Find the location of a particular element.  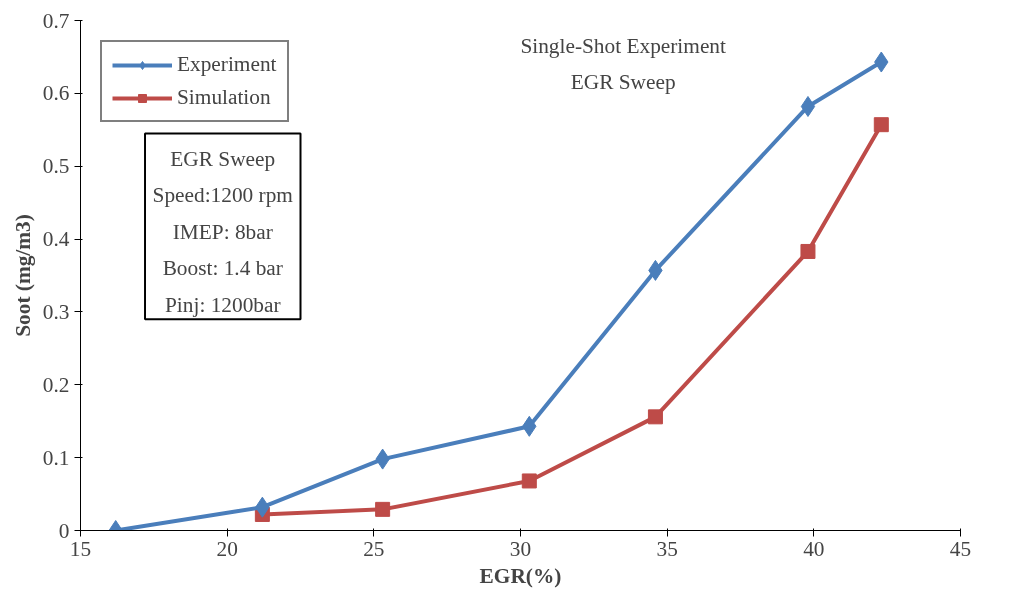

x-tick-label: 20 is located at coordinates (227, 548).